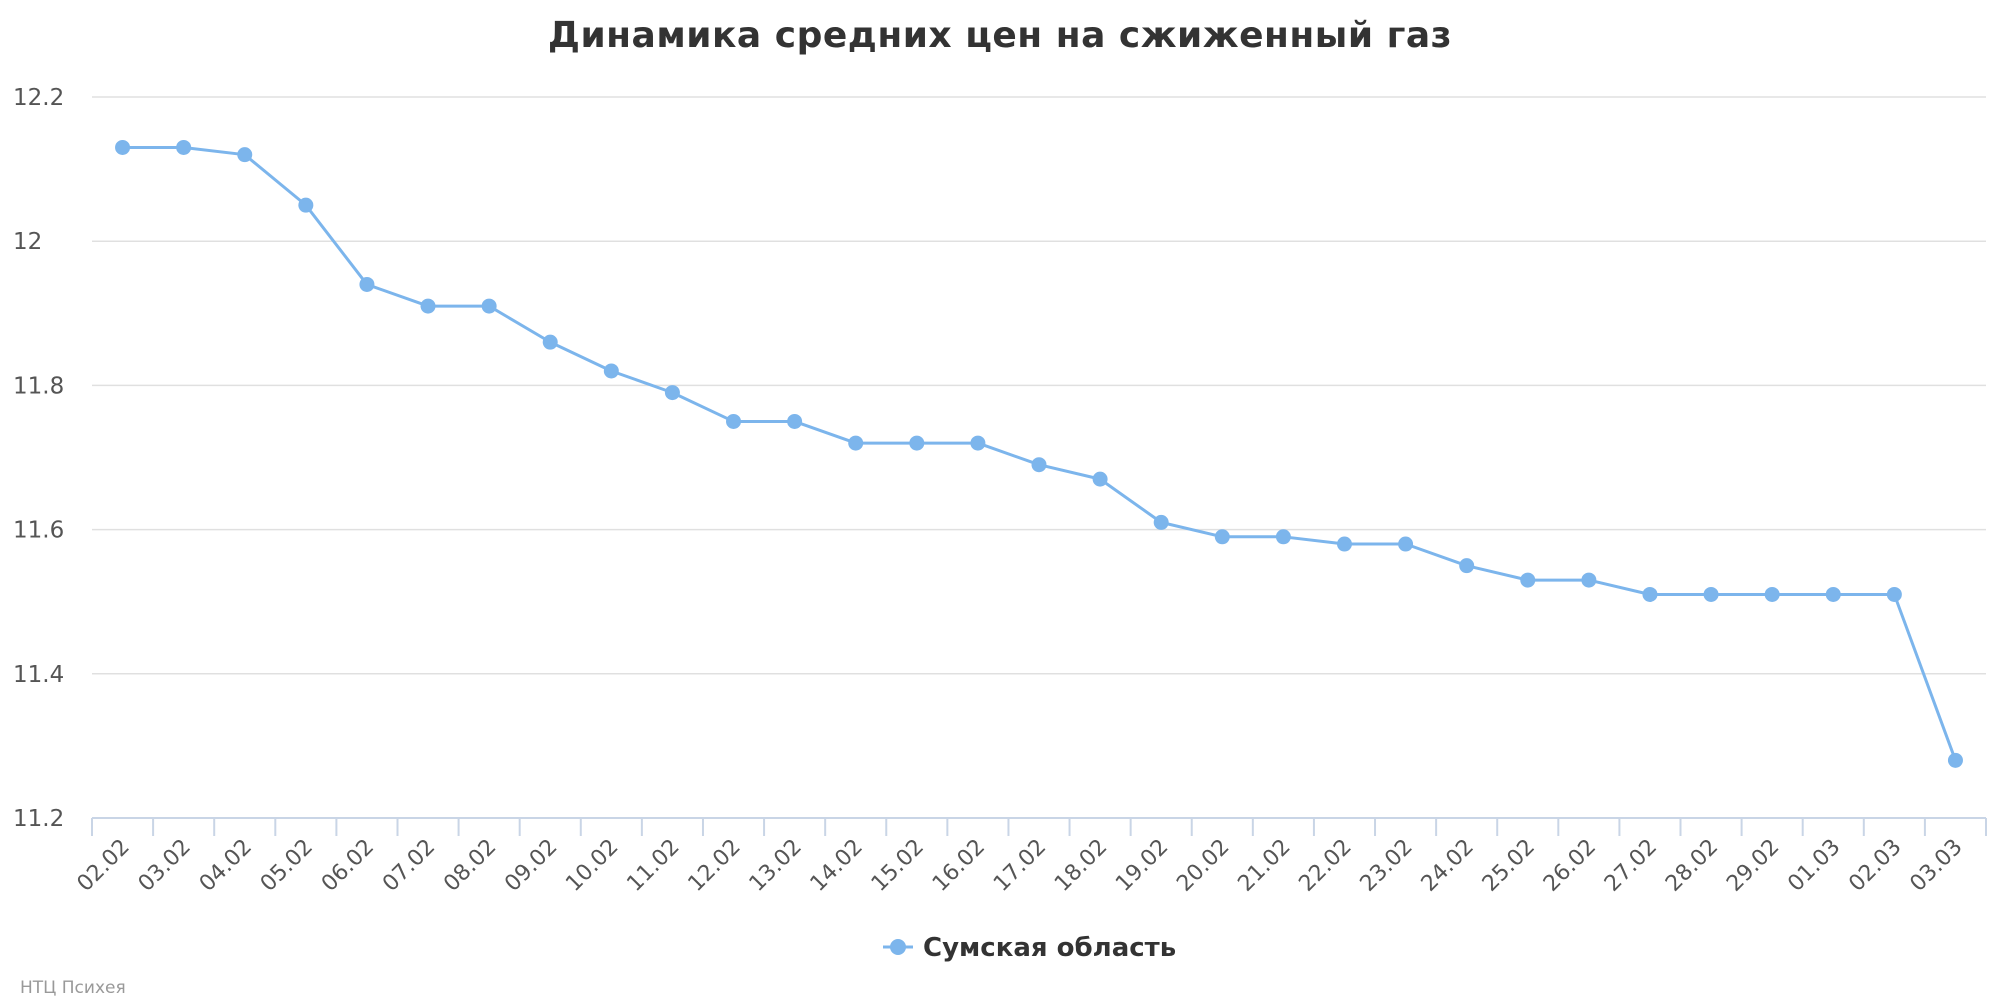 This screenshot has height=1000, width=2000. Describe the element at coordinates (1264, 866) in the screenshot. I see `x-tick-label: 21.02` at that location.